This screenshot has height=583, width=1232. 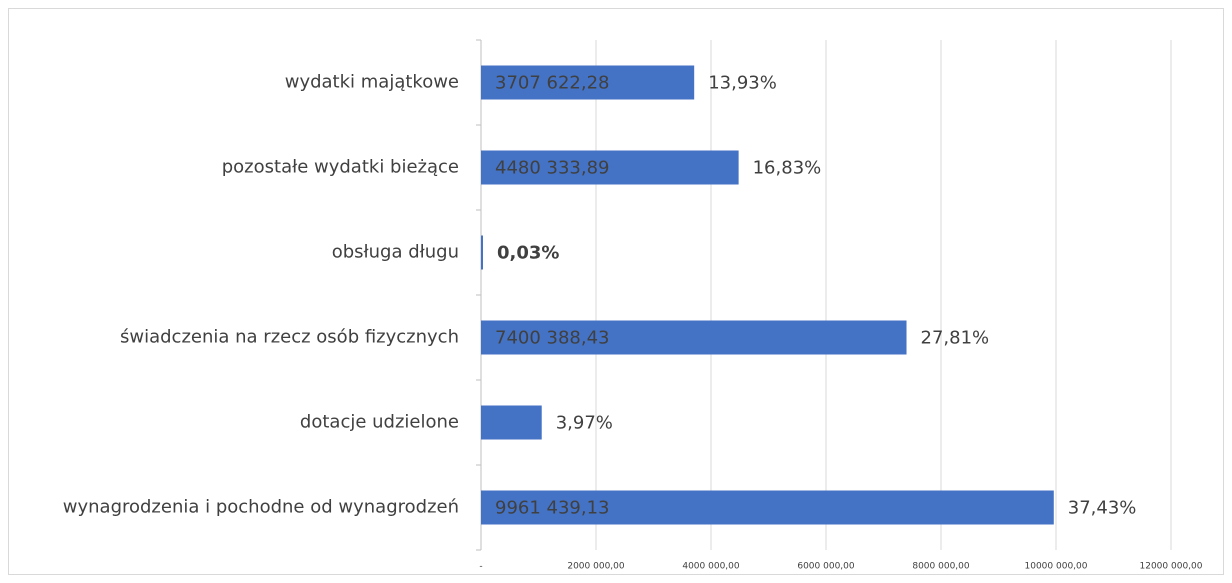 What do you see at coordinates (261, 507) in the screenshot?
I see `y-tick-label: wynagrodzenia i pochodne od wynagrodzeń` at bounding box center [261, 507].